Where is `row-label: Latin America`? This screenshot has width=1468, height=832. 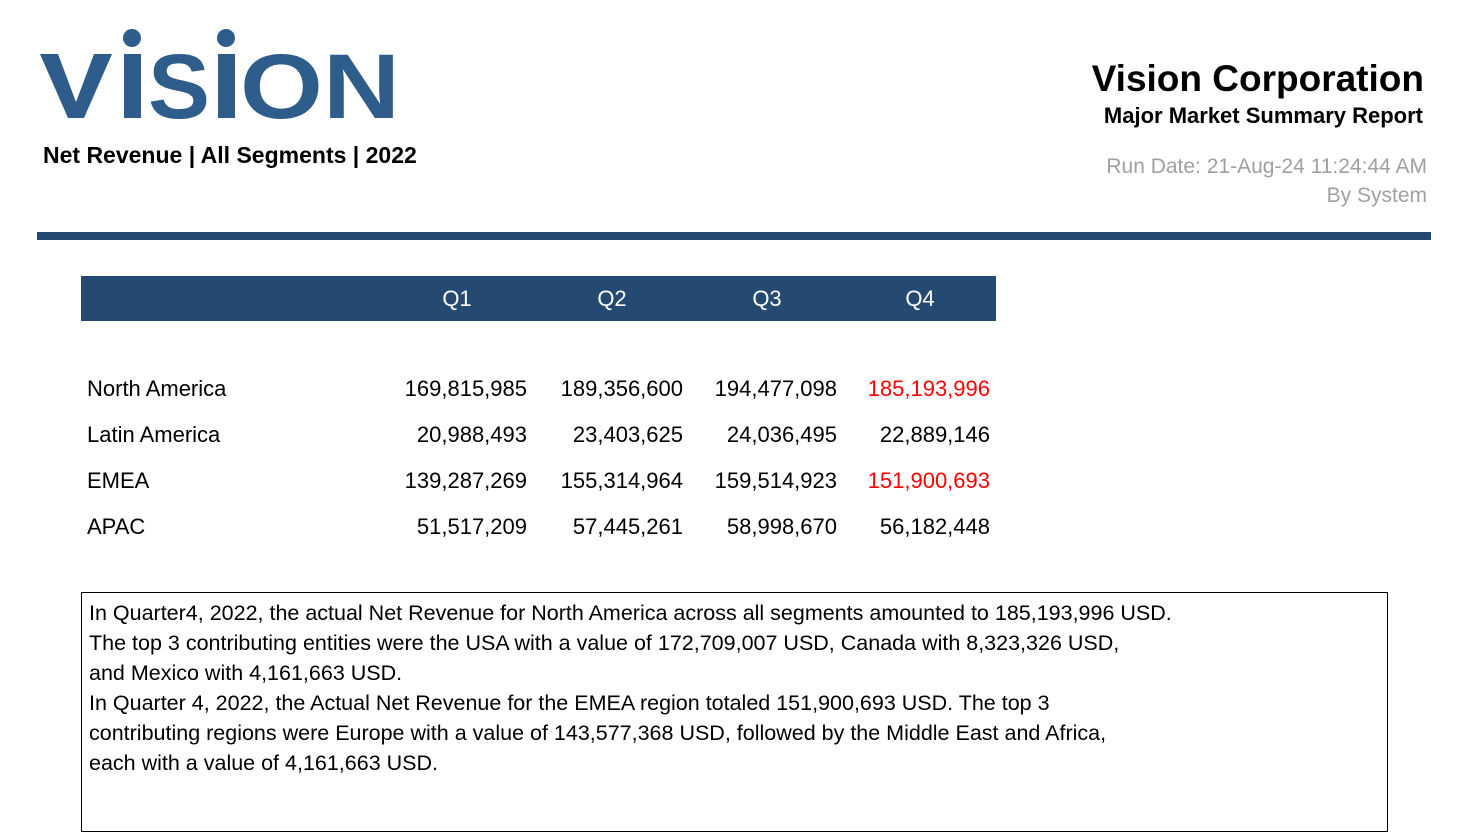
row-label: Latin America is located at coordinates (154, 434).